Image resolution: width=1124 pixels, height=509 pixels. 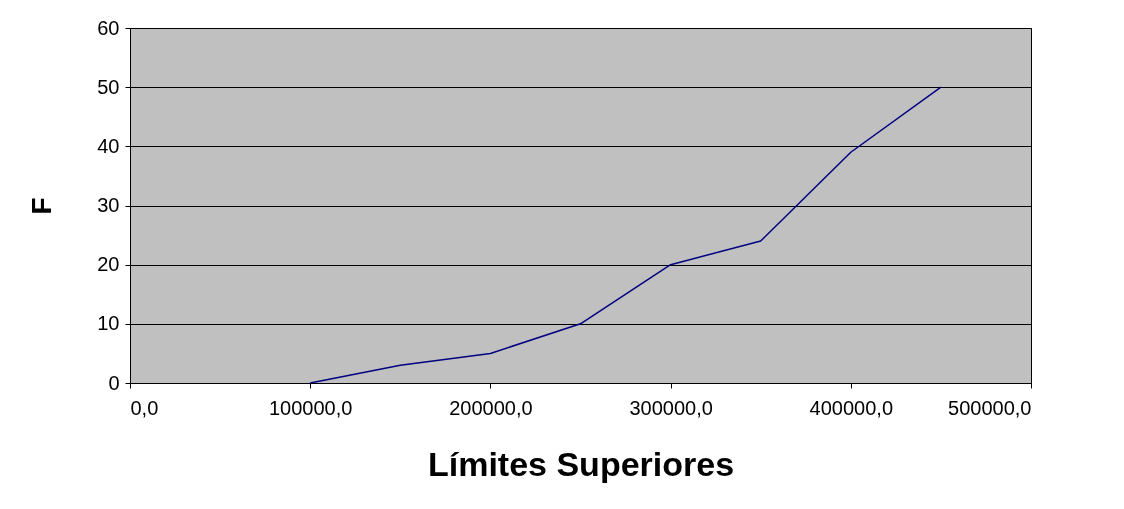 I want to click on x-tick-label: 300000,0, so click(x=671, y=407).